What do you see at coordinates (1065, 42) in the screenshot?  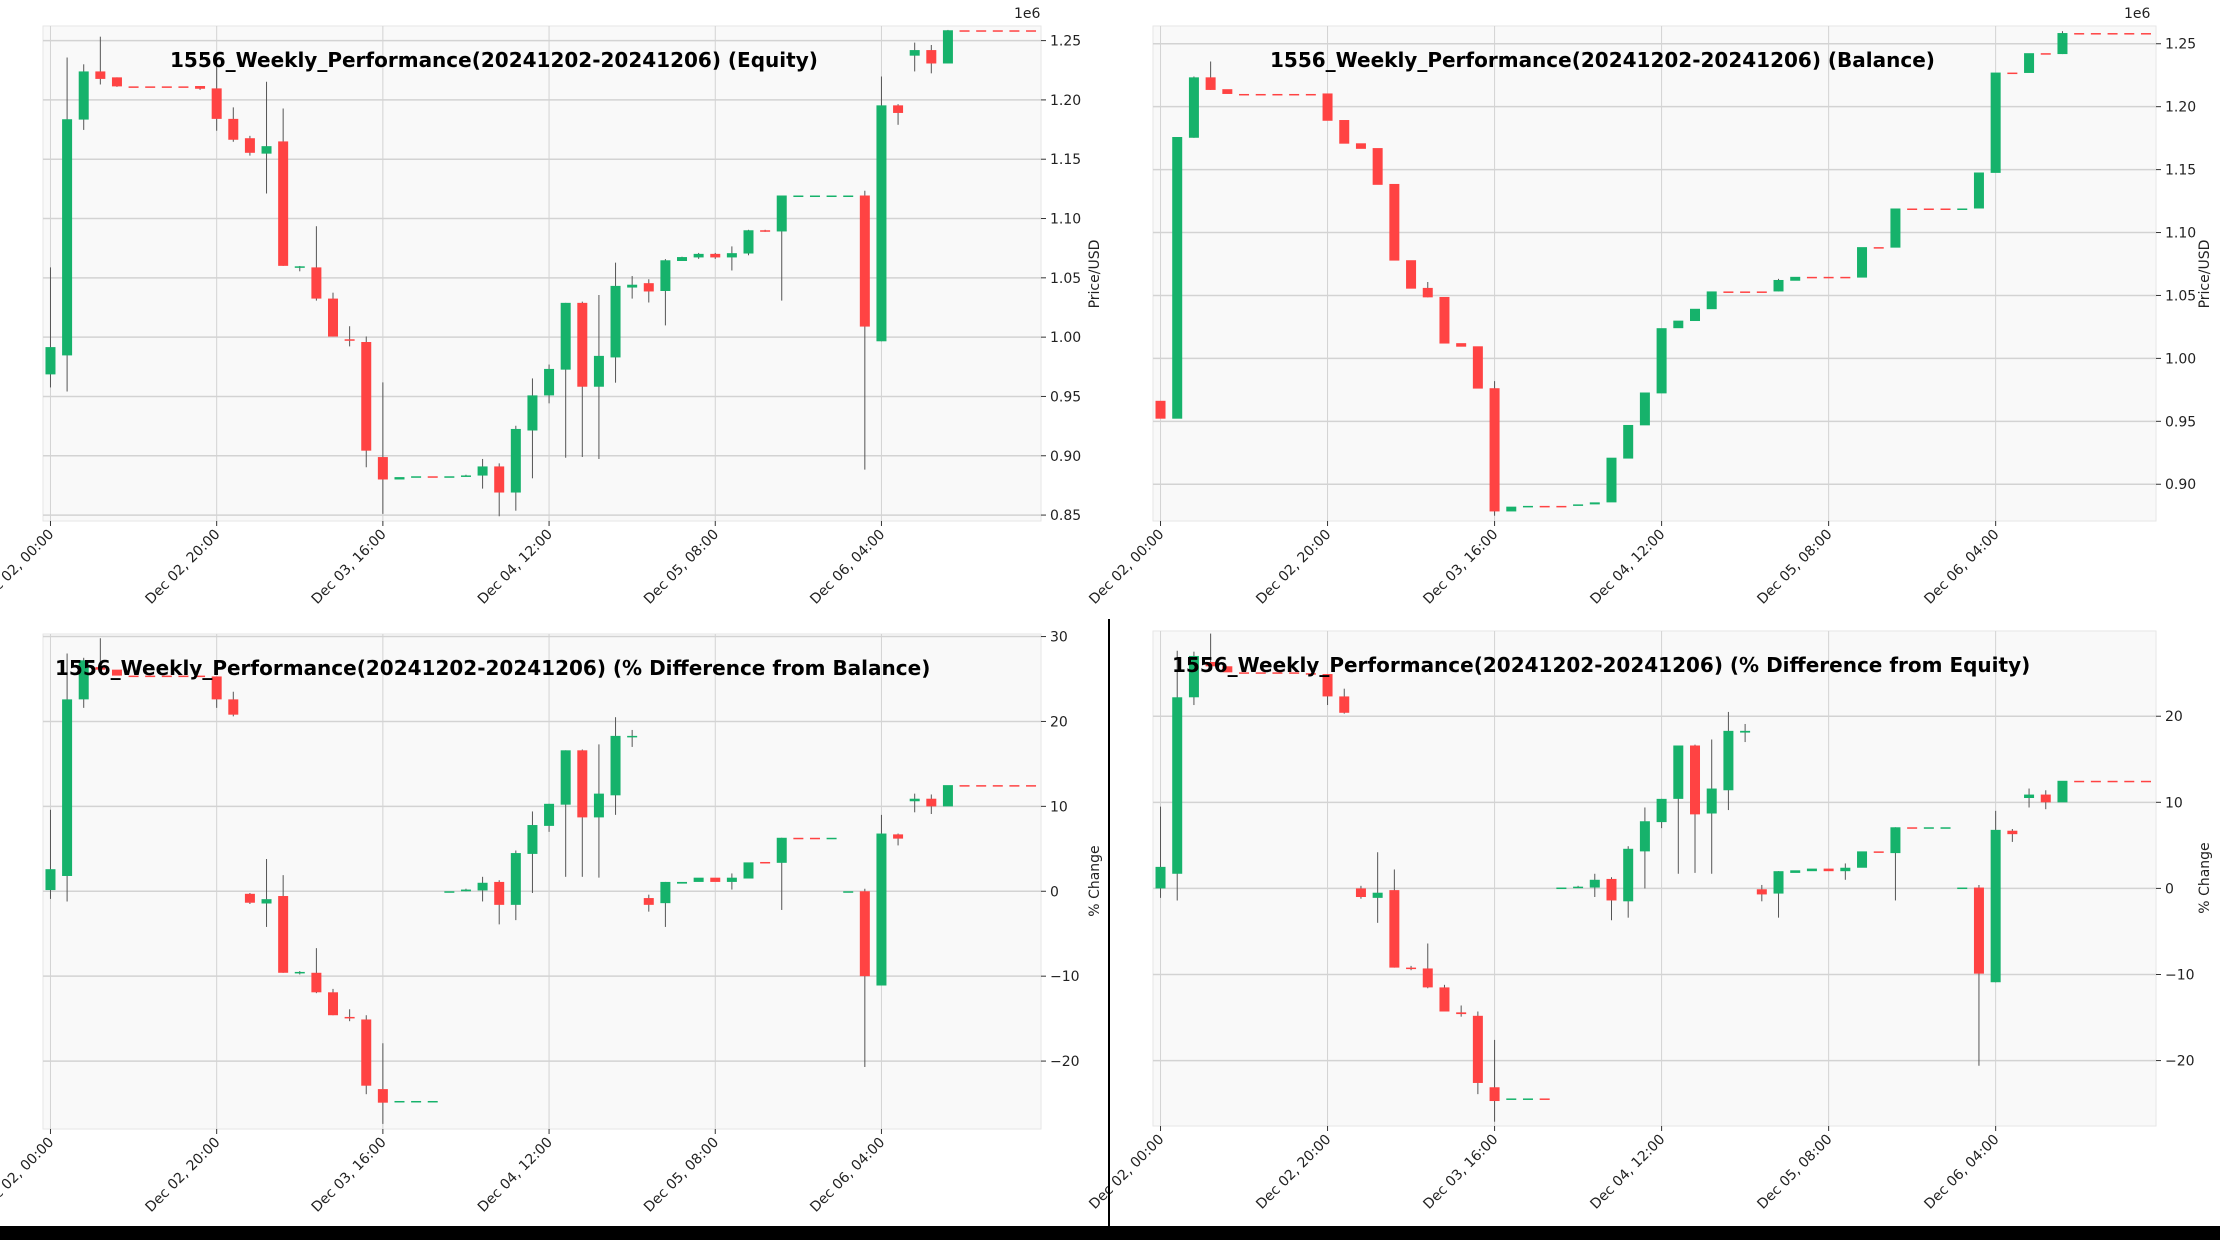 I see `y-tick-label: 1.25` at bounding box center [1065, 42].